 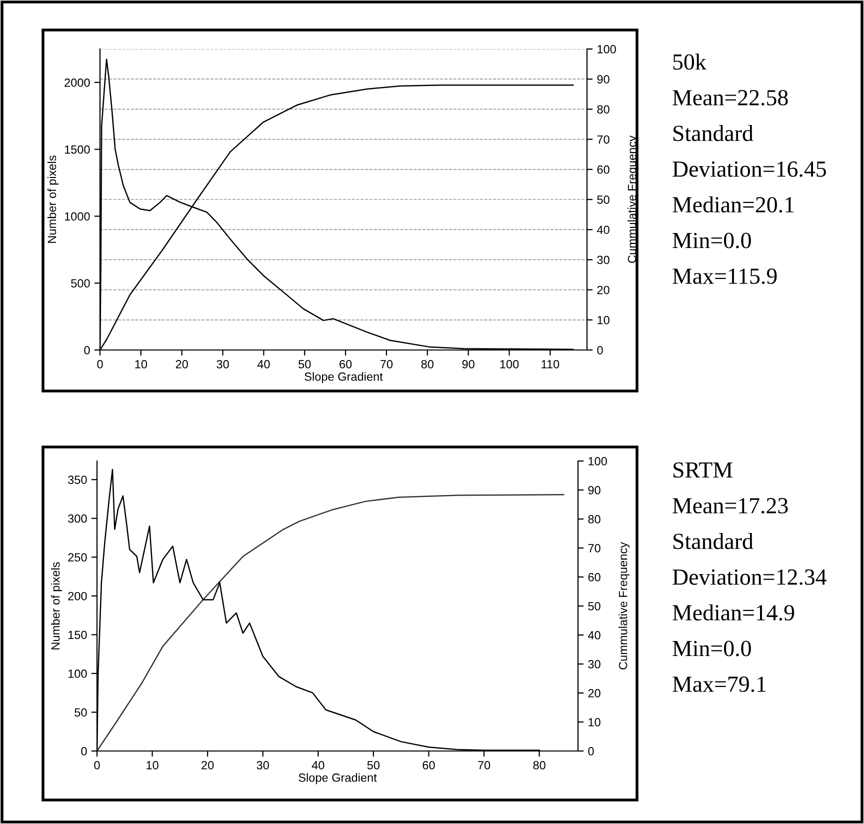 I want to click on text: Median=20.1, so click(x=733, y=204).